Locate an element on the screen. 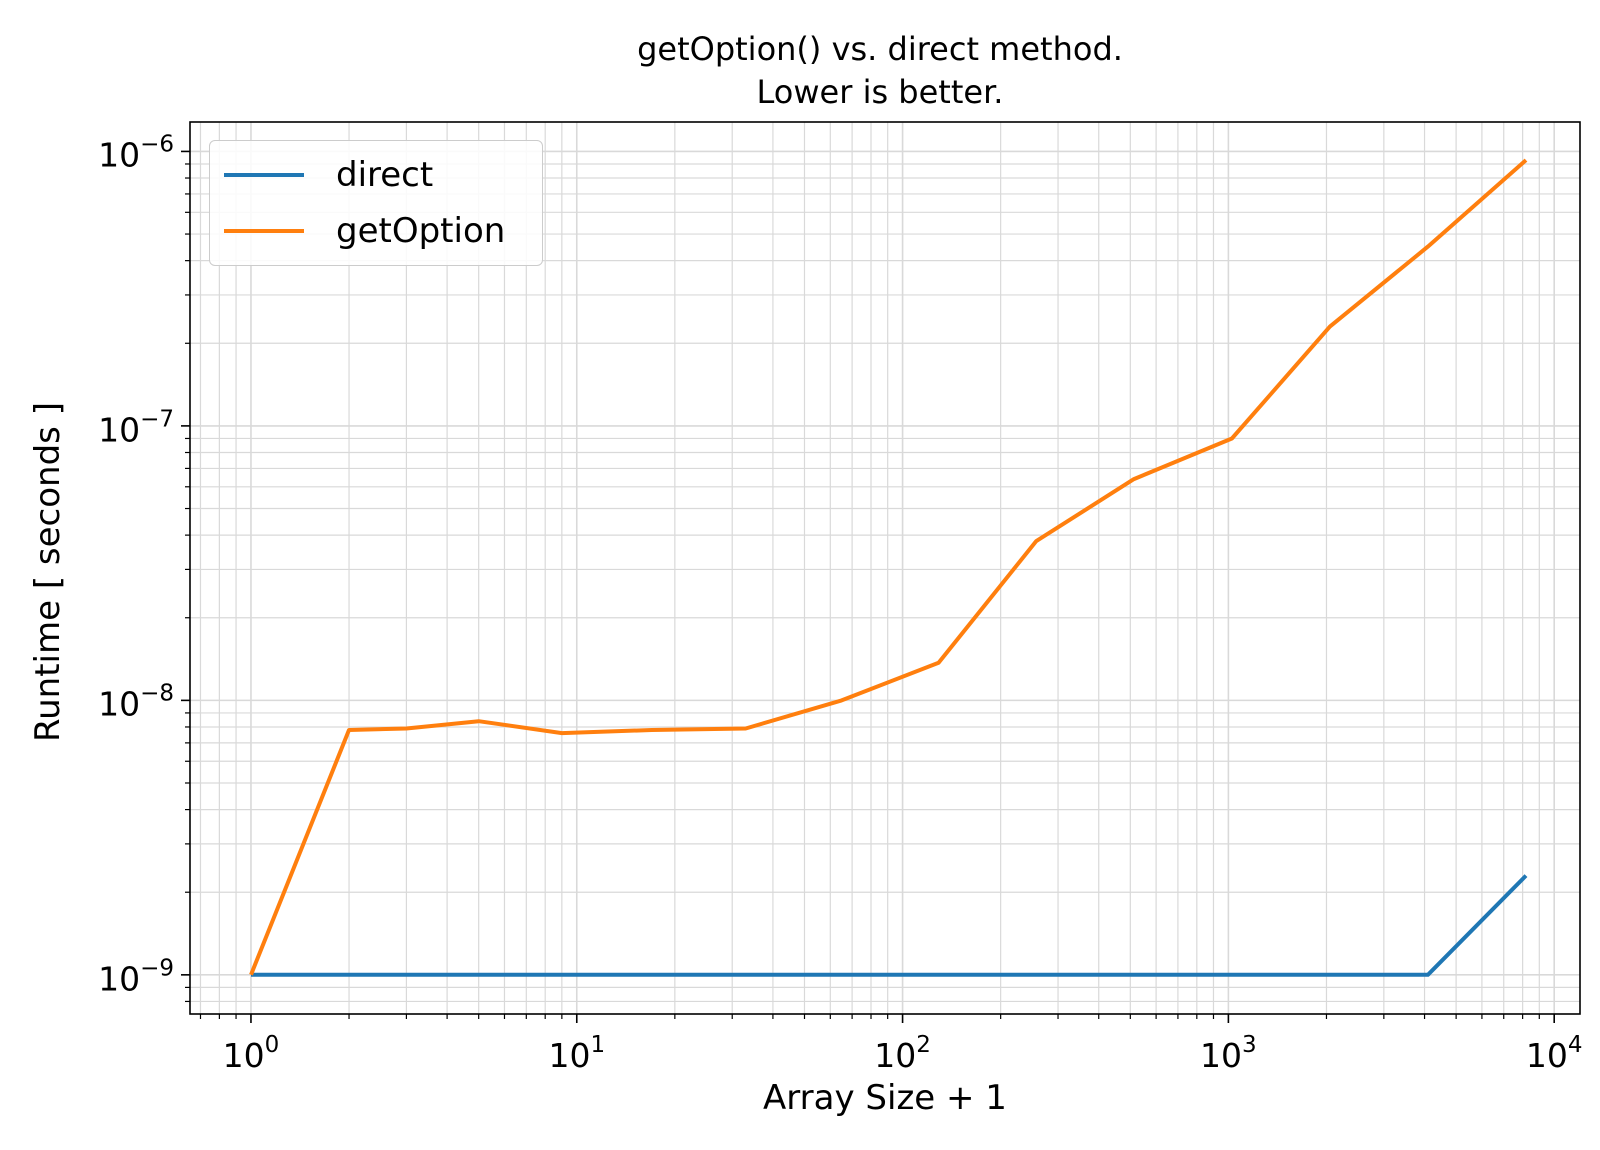  legend-swatch-direct is located at coordinates (264, 175).